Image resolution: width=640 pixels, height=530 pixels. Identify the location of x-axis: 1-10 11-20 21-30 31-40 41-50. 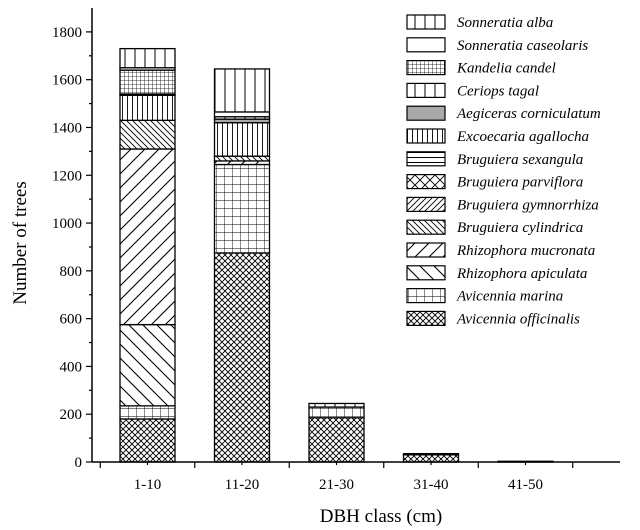
(356, 477).